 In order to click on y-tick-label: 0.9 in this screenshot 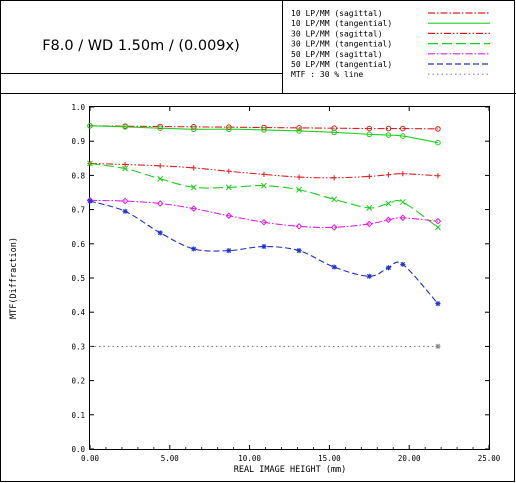, I will do `click(78, 141)`.